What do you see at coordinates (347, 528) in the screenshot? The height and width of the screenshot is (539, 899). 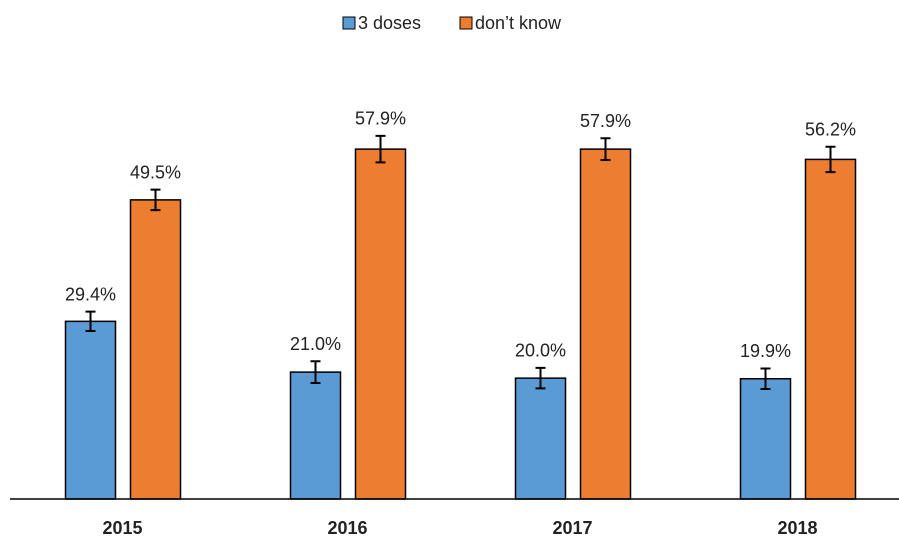 I see `x-tick-label: 2016` at bounding box center [347, 528].